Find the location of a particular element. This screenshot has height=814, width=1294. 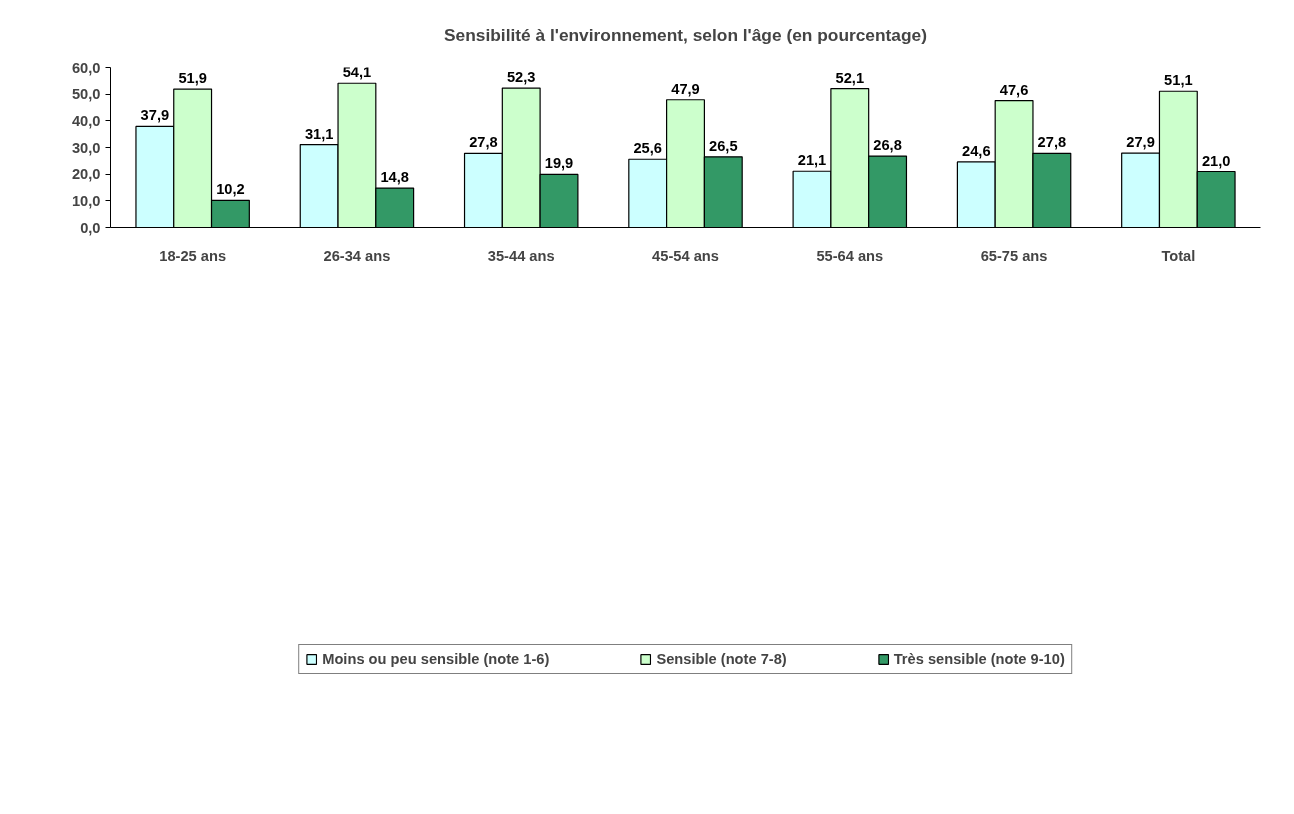

y-tick-label: 0,0 is located at coordinates (90, 227).